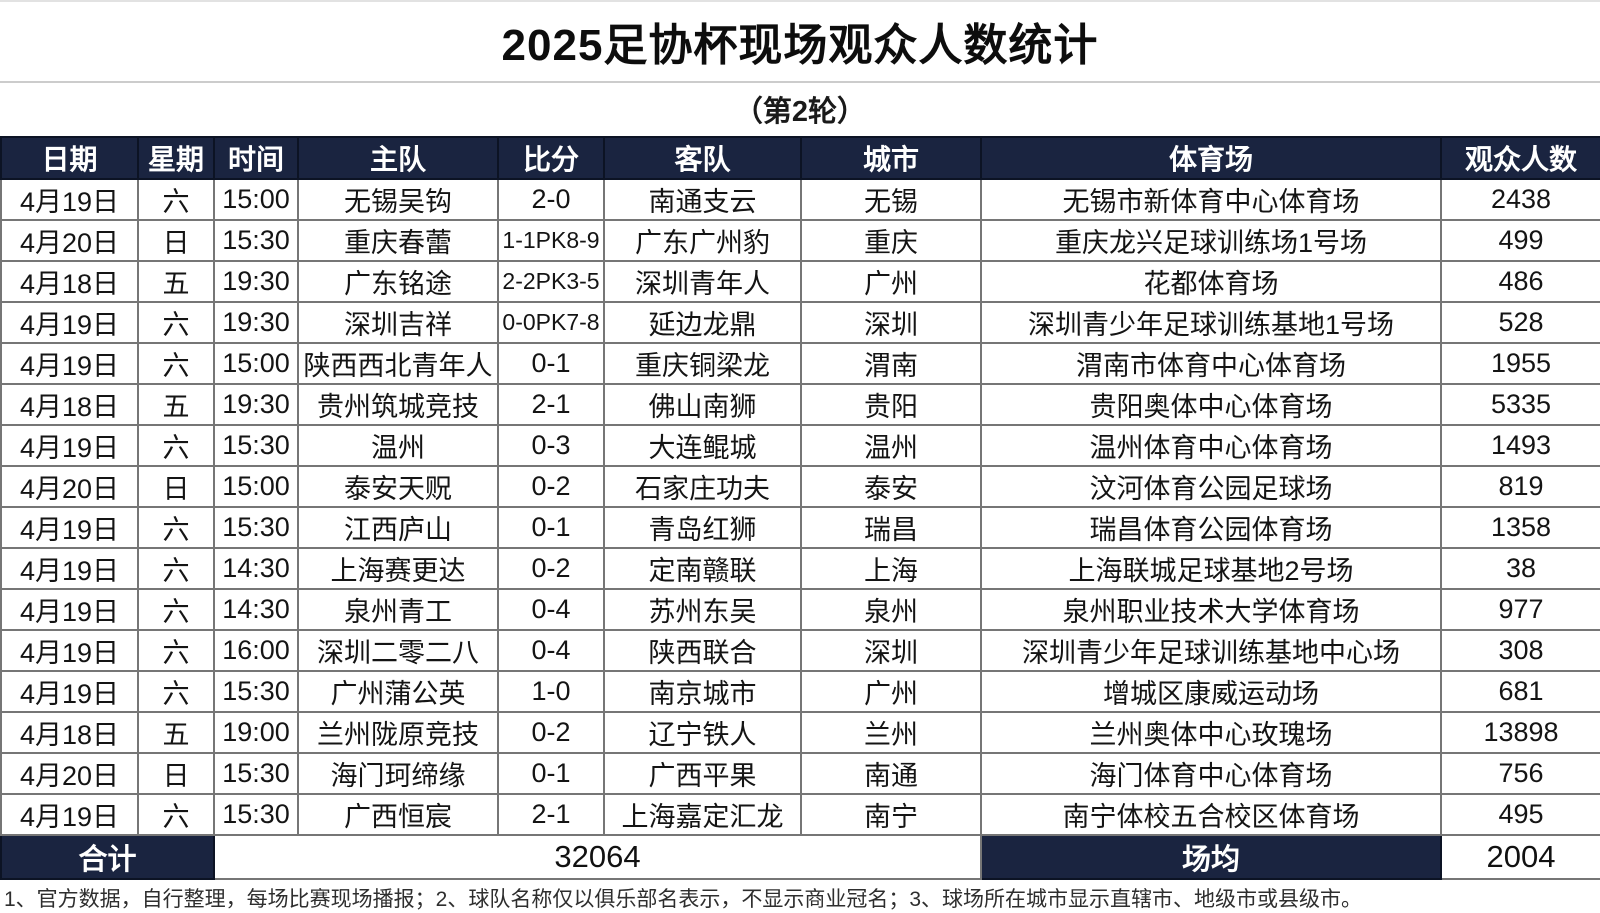  I want to click on cell-stadium: 花都体育场, so click(1211, 281).